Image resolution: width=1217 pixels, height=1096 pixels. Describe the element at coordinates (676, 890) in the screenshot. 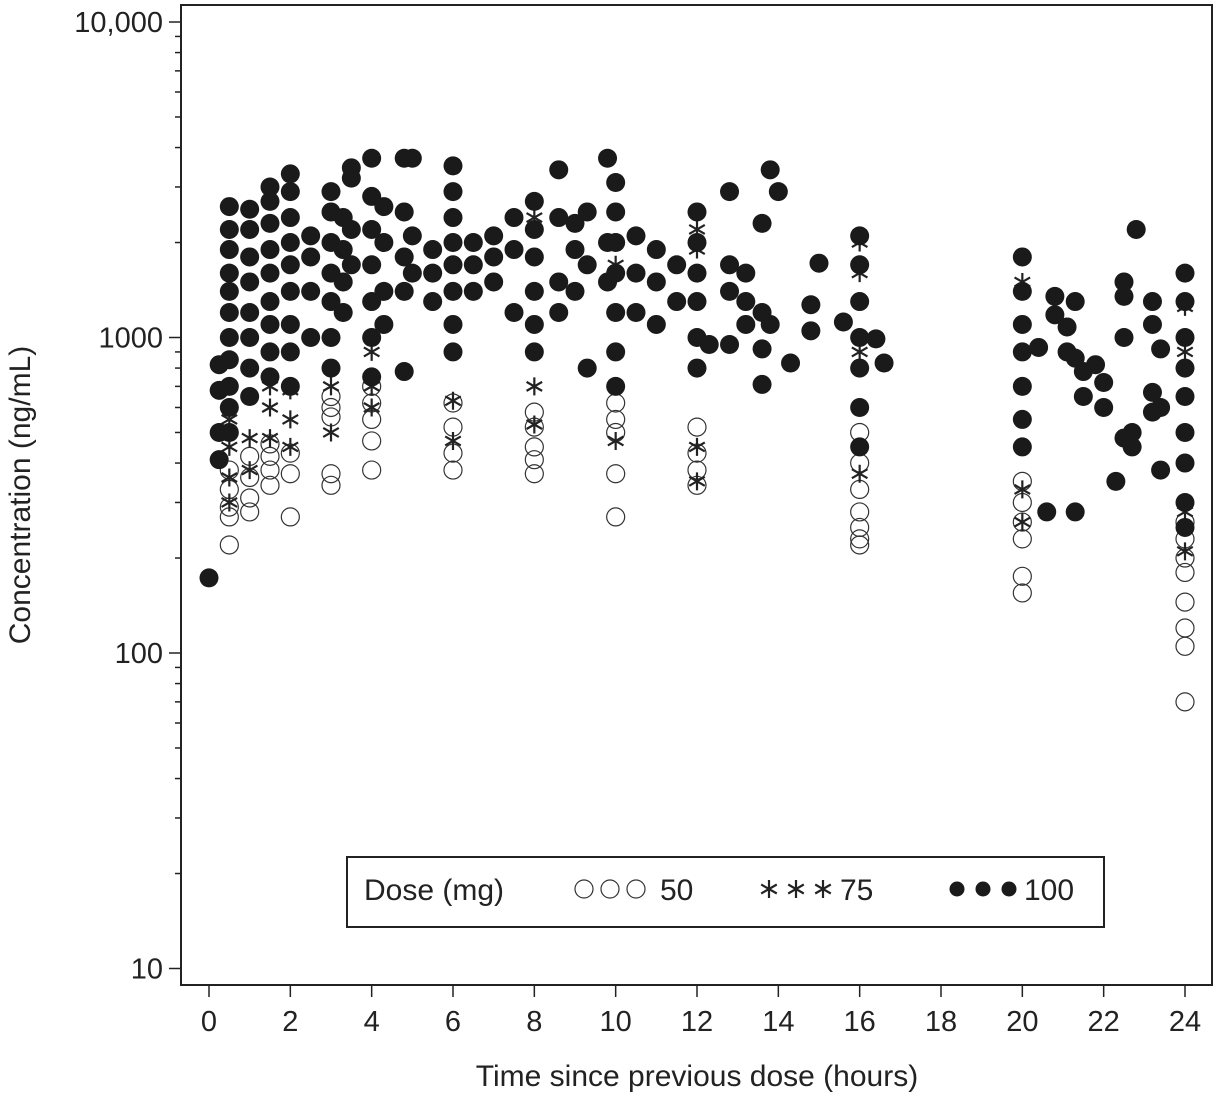

I see `legend-label-50: 50` at that location.